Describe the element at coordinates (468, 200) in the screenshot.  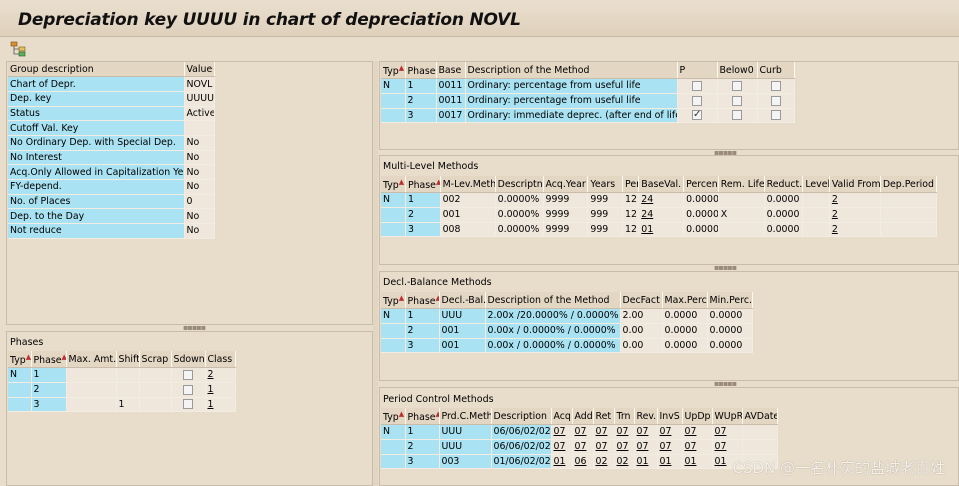
I see `multilevel-m-lev-meth-cell: 002` at that location.